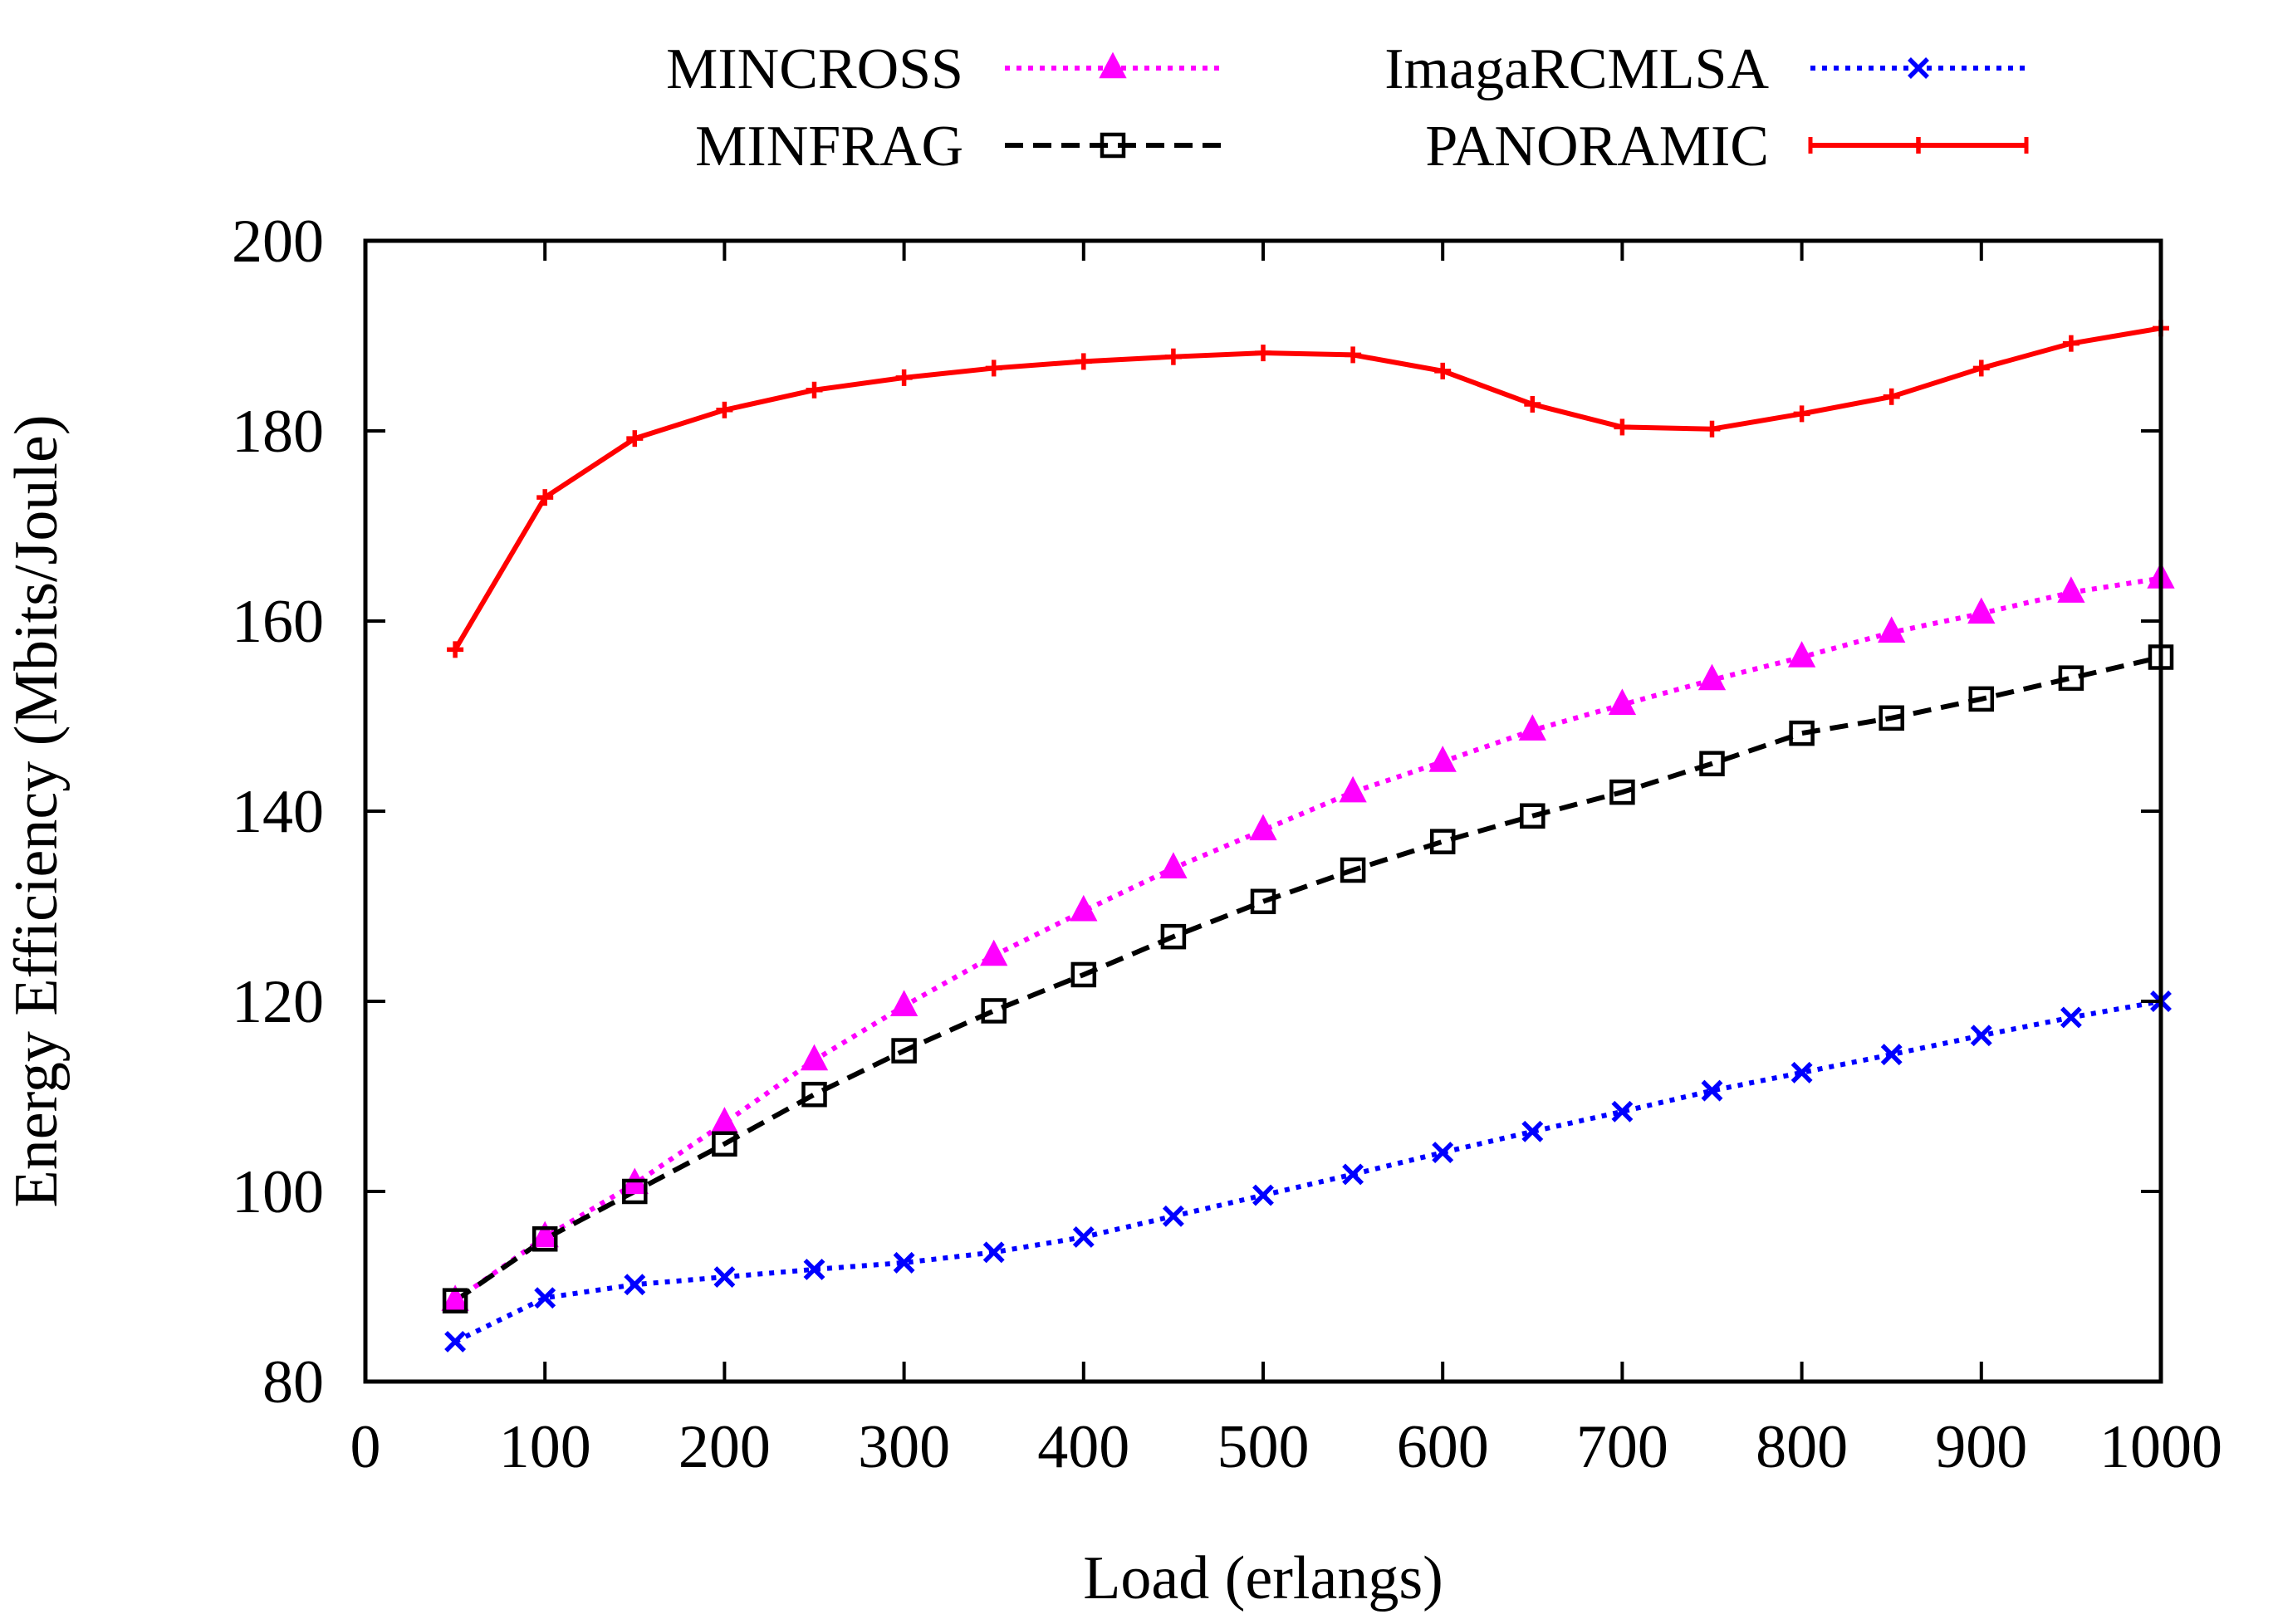 This screenshot has width=2273, height=1624. What do you see at coordinates (1113, 145) in the screenshot?
I see `legend-marker-minfrag` at bounding box center [1113, 145].